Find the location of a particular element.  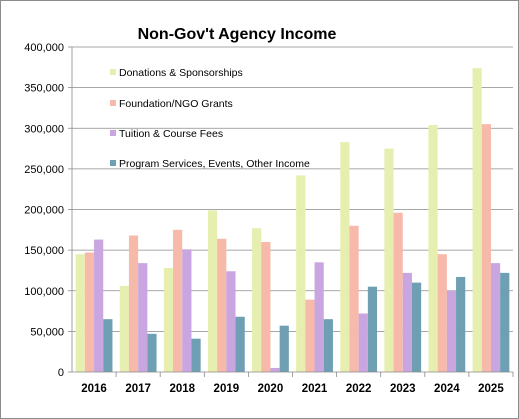

x-tick-label: 2017 is located at coordinates (138, 389).